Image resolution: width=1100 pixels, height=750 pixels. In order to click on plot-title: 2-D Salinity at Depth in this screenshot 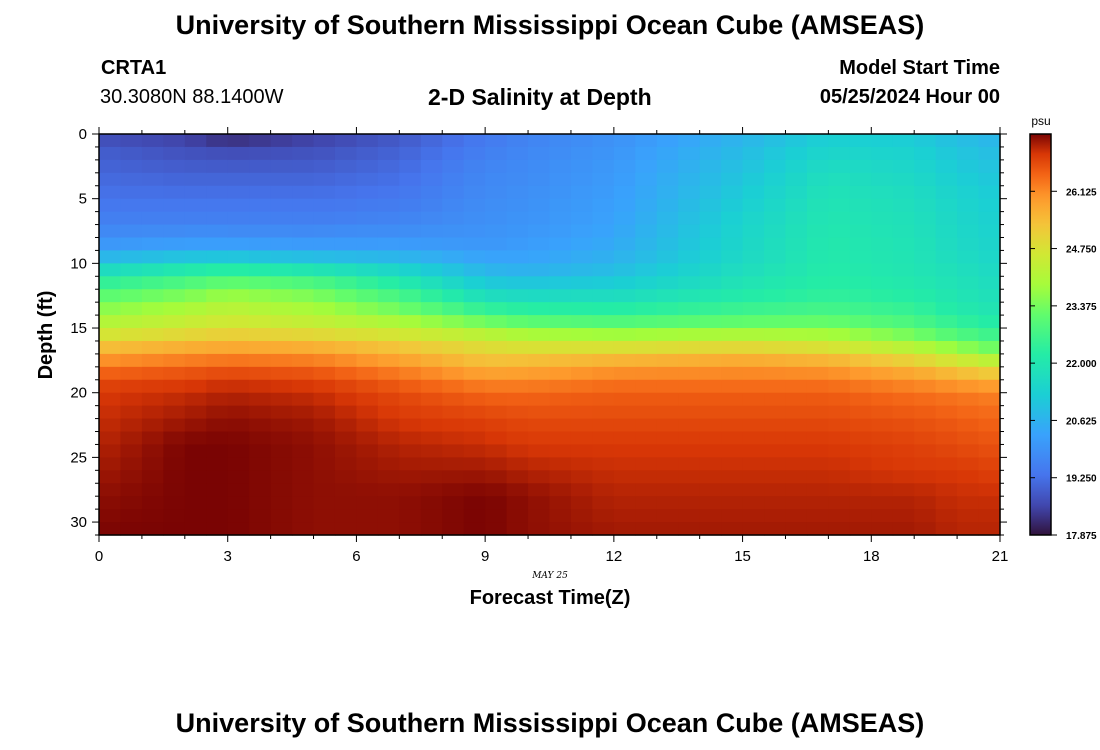, I will do `click(540, 97)`.